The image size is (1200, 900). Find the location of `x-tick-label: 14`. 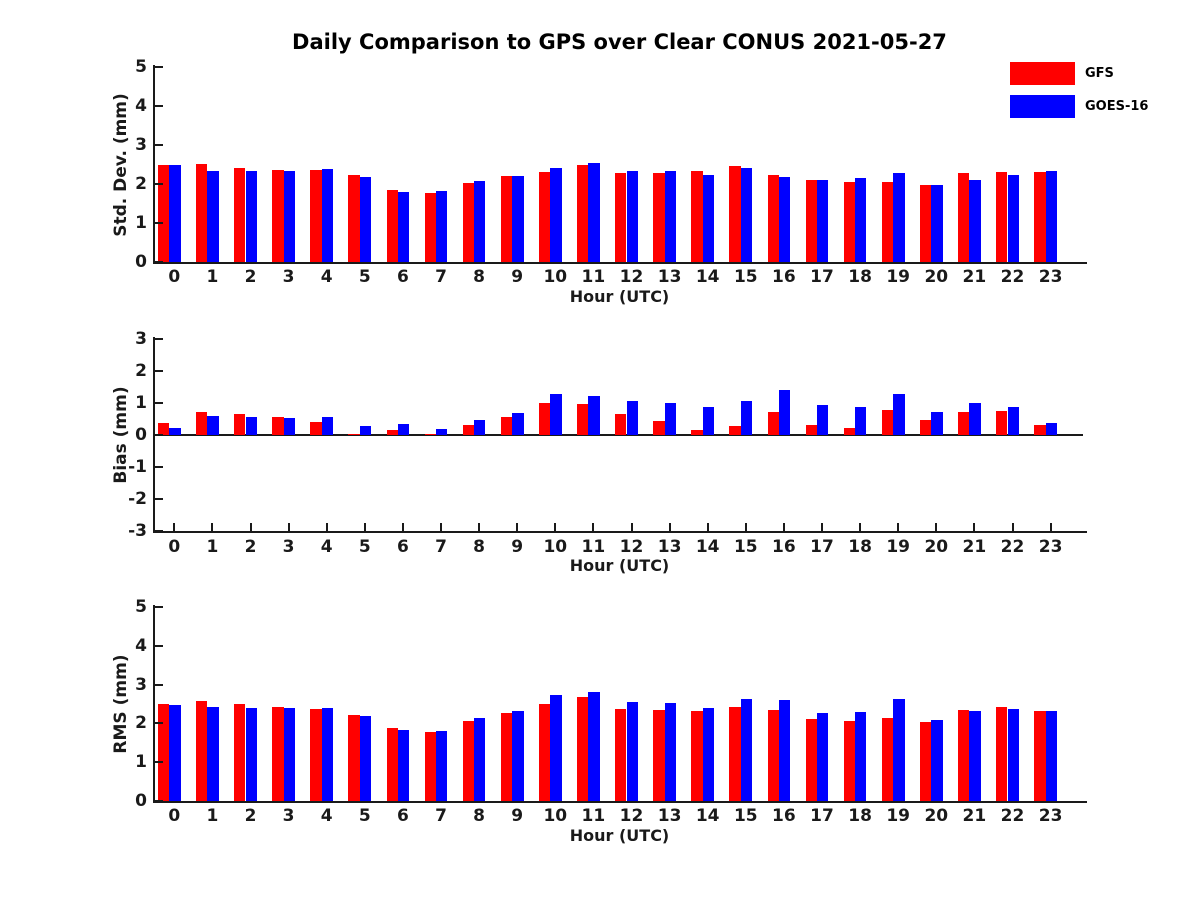

x-tick-label: 14 is located at coordinates (707, 277).